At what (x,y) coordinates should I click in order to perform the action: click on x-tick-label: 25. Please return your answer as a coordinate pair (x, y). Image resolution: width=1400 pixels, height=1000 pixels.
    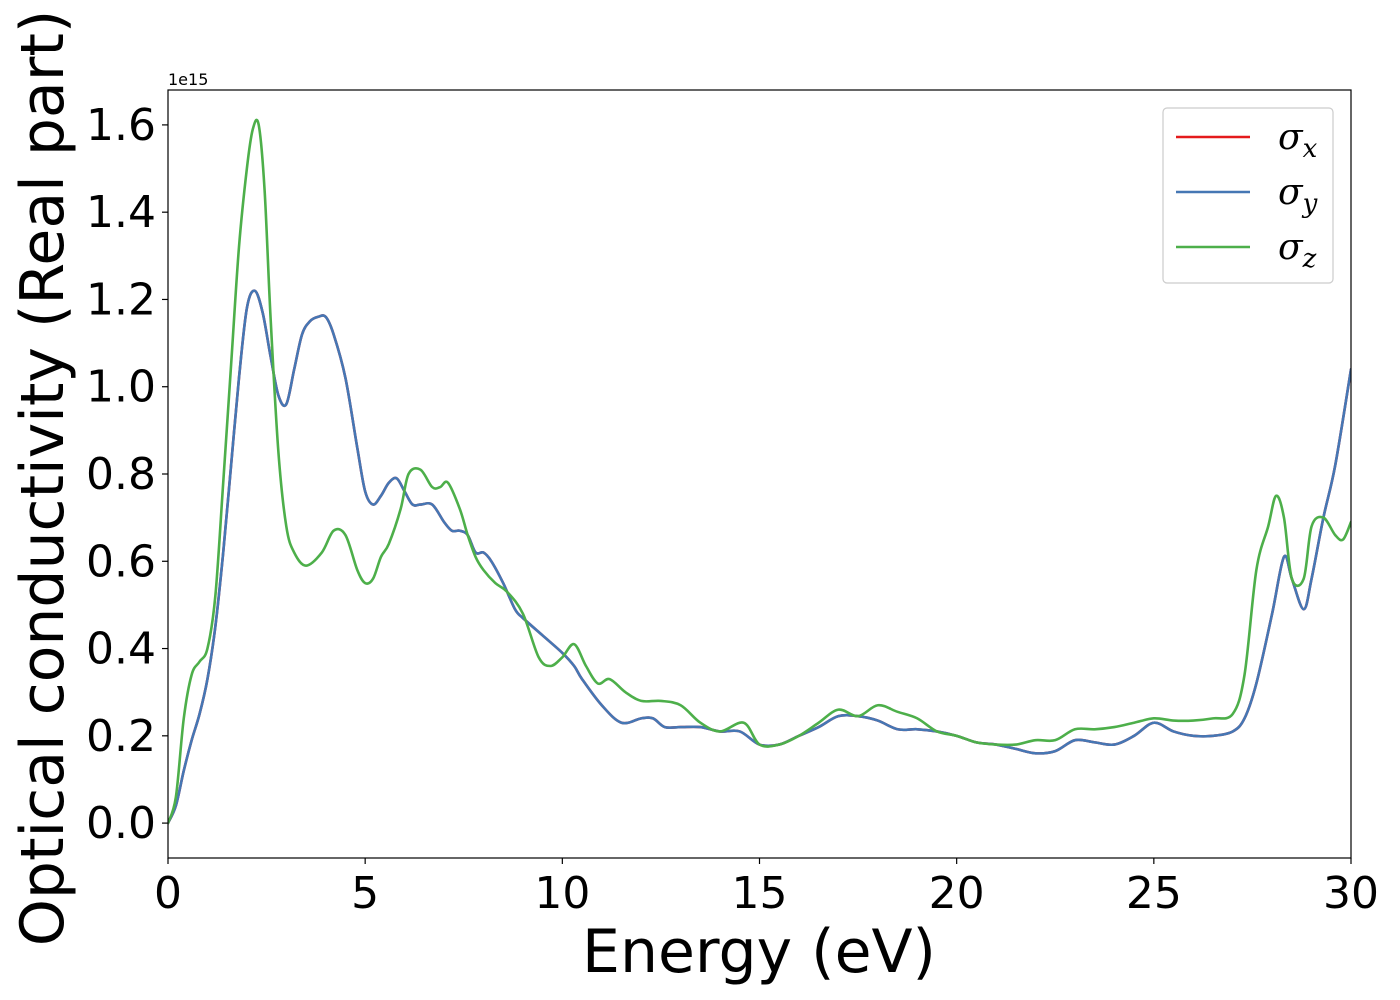
    Looking at the image, I should click on (1154, 893).